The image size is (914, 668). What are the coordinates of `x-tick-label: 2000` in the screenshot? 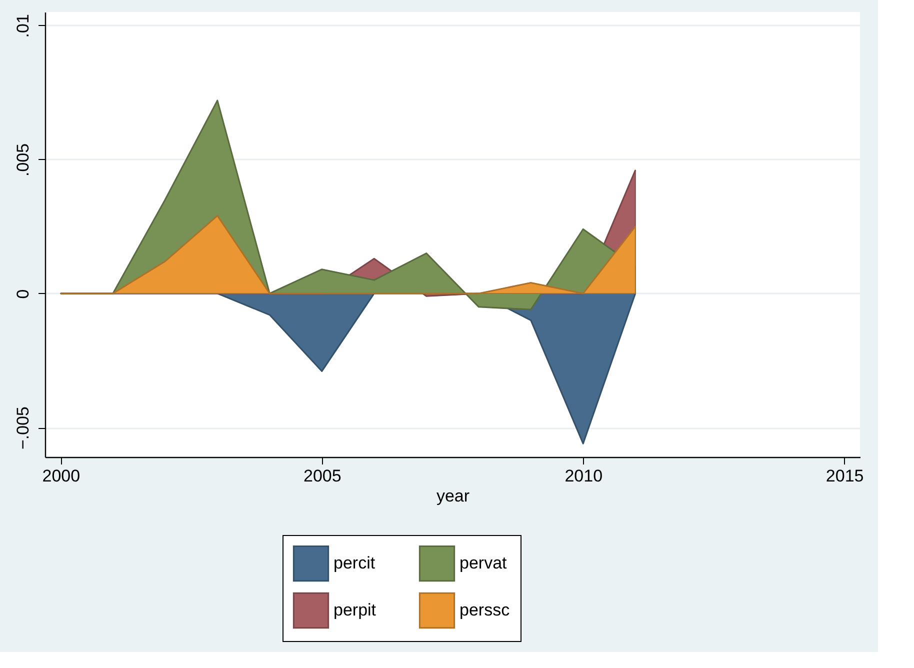 It's located at (61, 476).